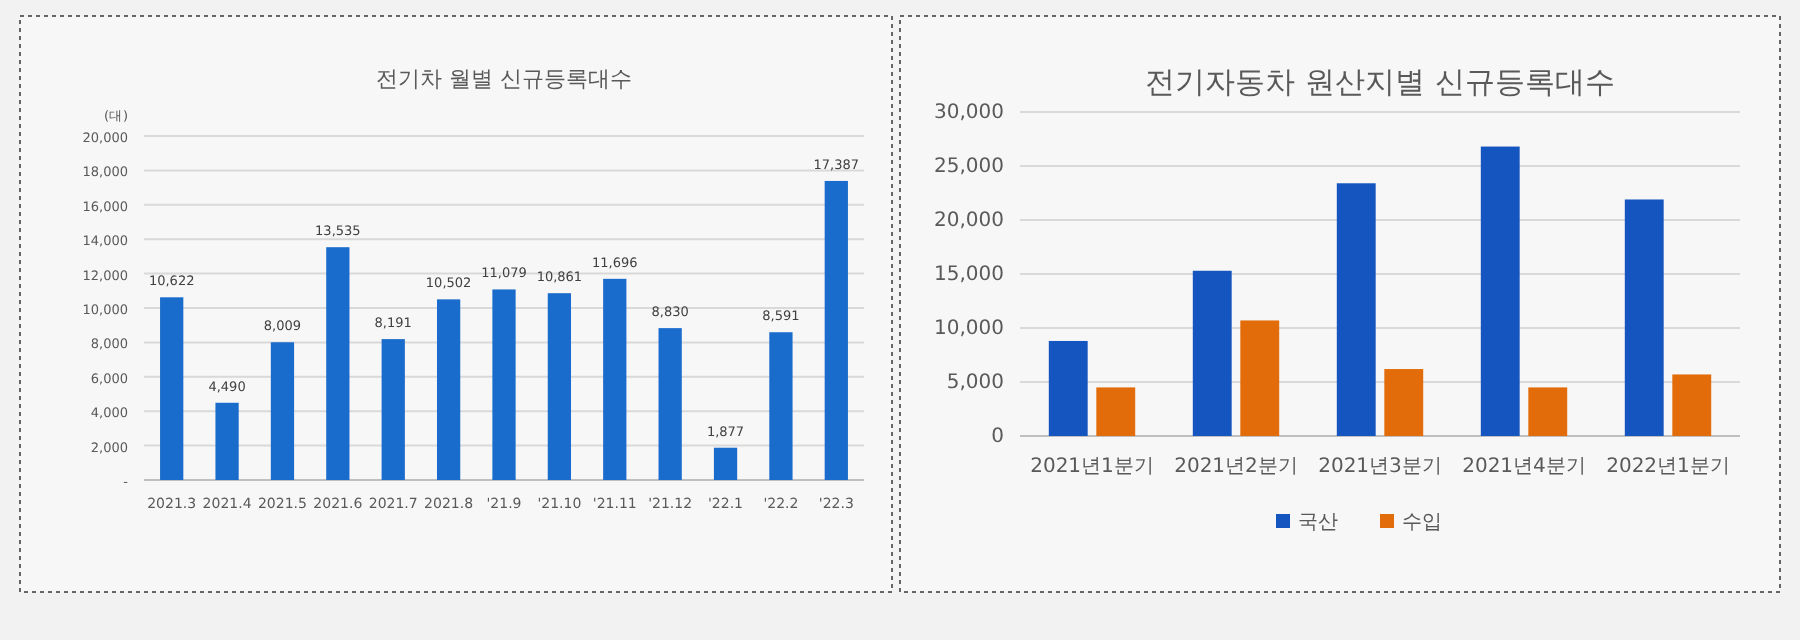 The width and height of the screenshot is (1800, 640). I want to click on x-tick-label: 2022년1분기, so click(1668, 467).